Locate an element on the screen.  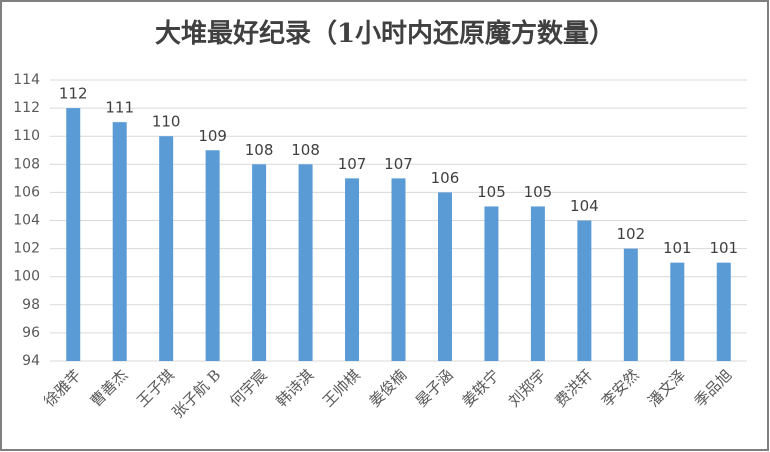
chart-title: 大堆最好纪录（1小时内还原魔方数量） is located at coordinates (385, 33).